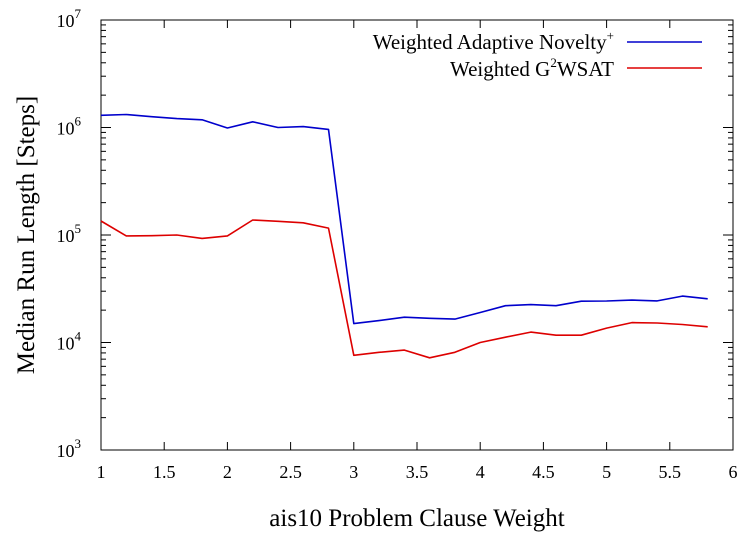 Image resolution: width=740 pixels, height=537 pixels. Describe the element at coordinates (78, 228) in the screenshot. I see `y-tick-exponent: 5` at that location.